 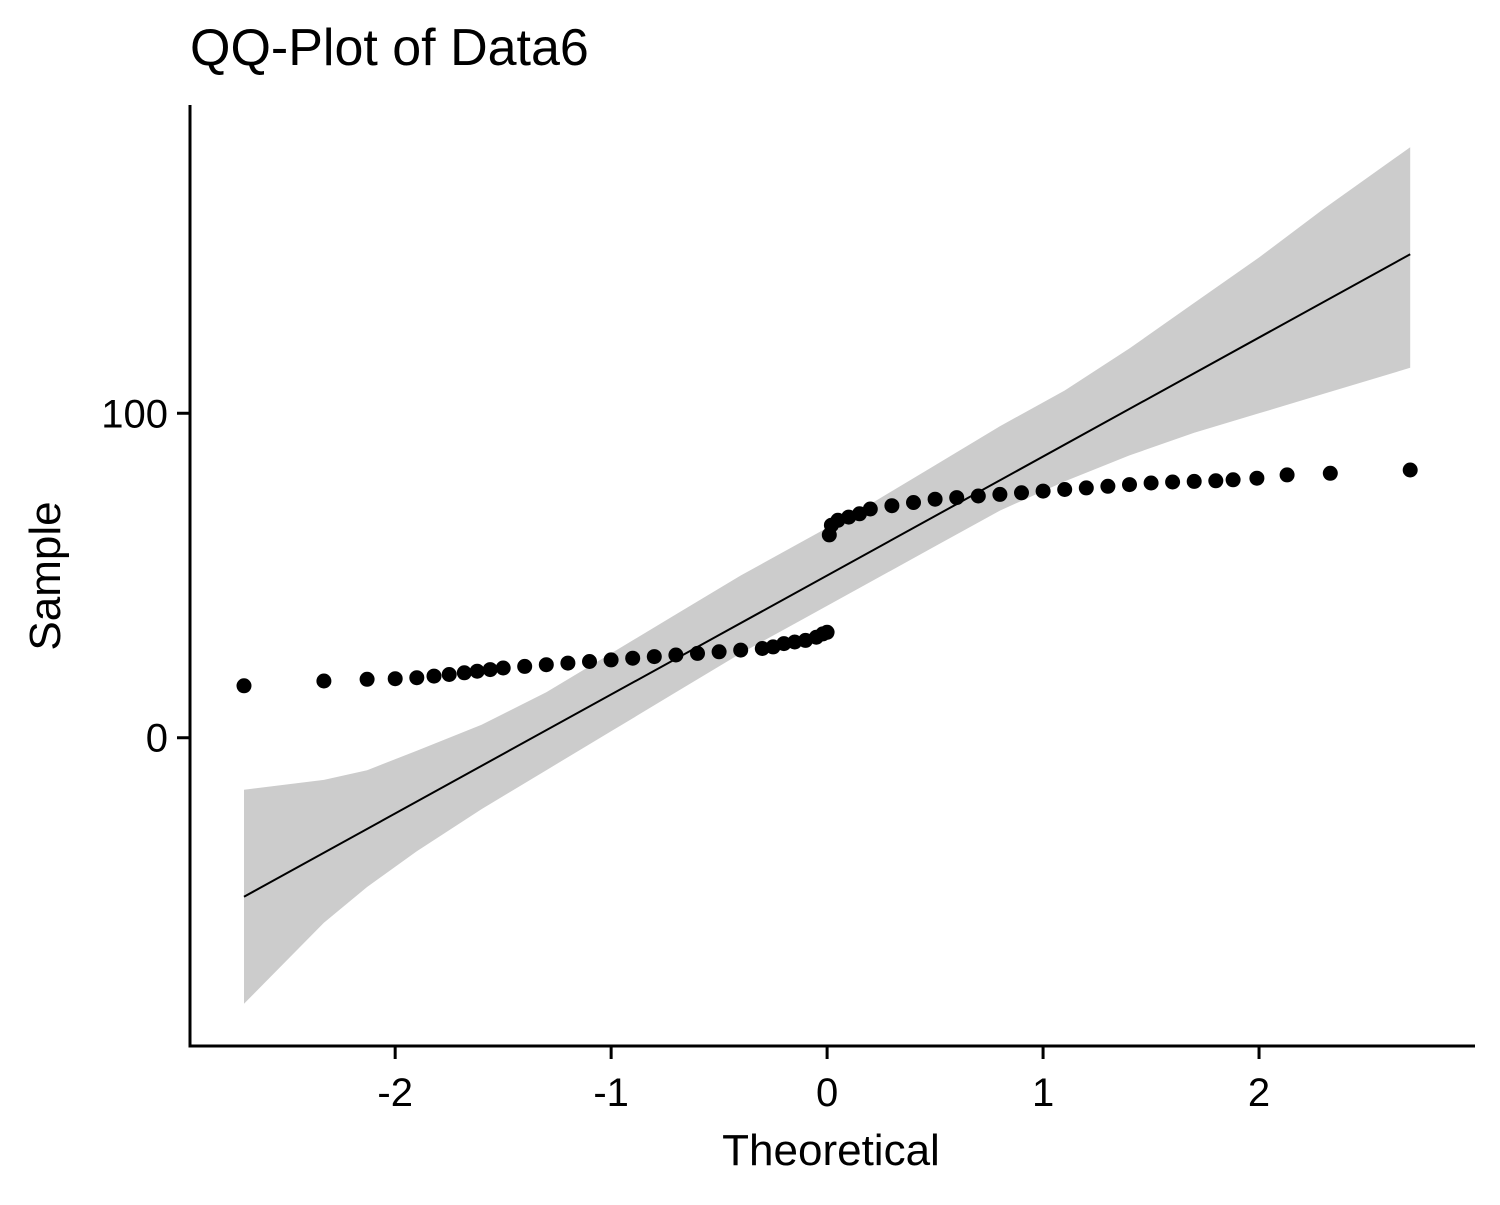 I want to click on x-axis-title: Theoretical, so click(x=831, y=1150).